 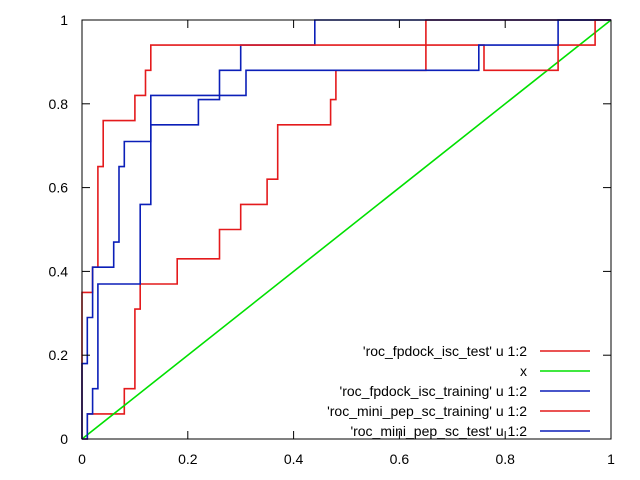 What do you see at coordinates (505, 459) in the screenshot?
I see `x-tick-label: 0.8` at bounding box center [505, 459].